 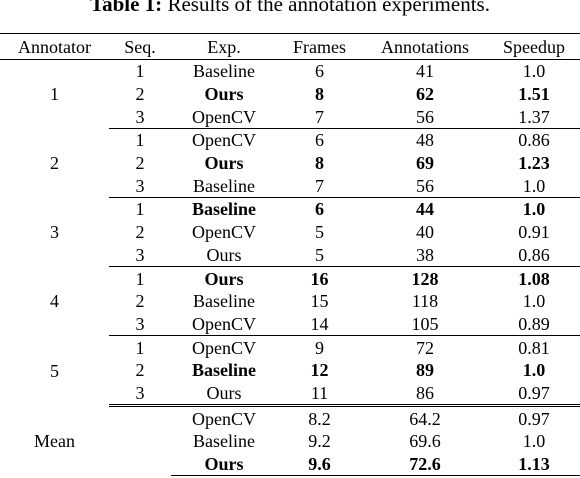 I want to click on speedup-cell: 0.91, so click(x=534, y=232).